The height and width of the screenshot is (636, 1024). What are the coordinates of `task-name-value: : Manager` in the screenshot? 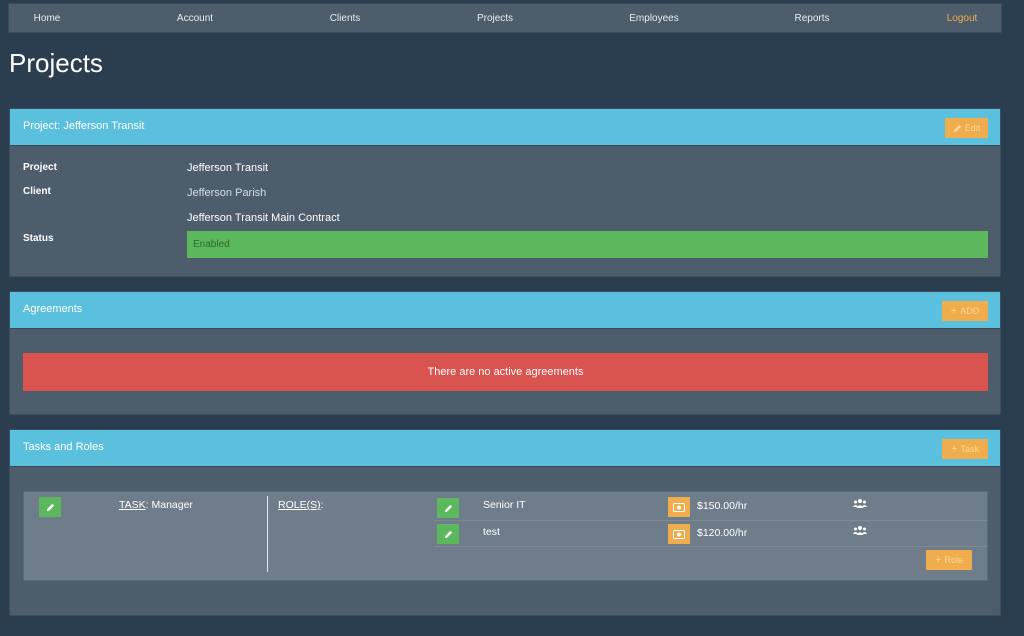 It's located at (169, 505).